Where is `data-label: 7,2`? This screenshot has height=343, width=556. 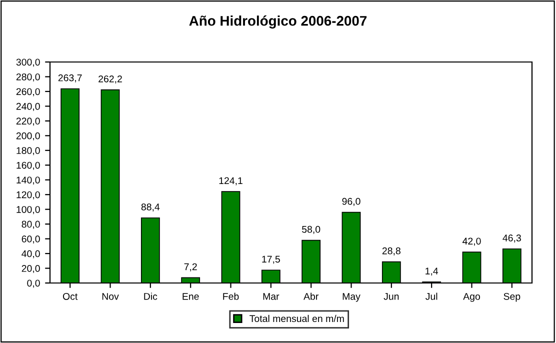
data-label: 7,2 is located at coordinates (190, 267).